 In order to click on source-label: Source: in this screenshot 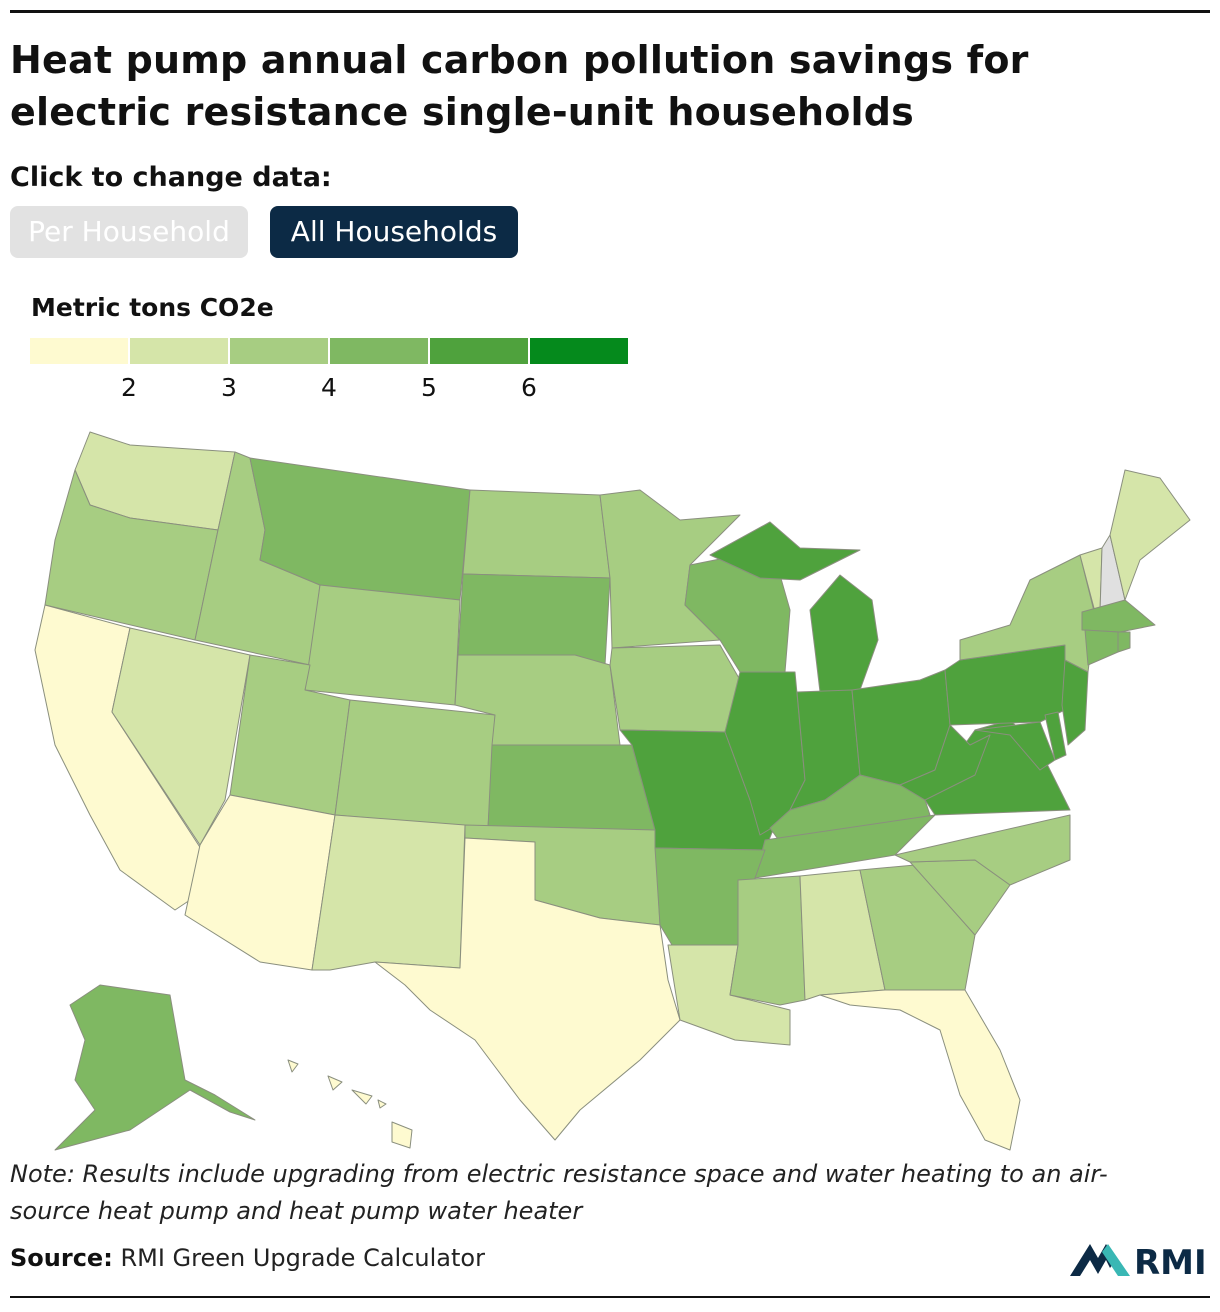, I will do `click(61, 1258)`.